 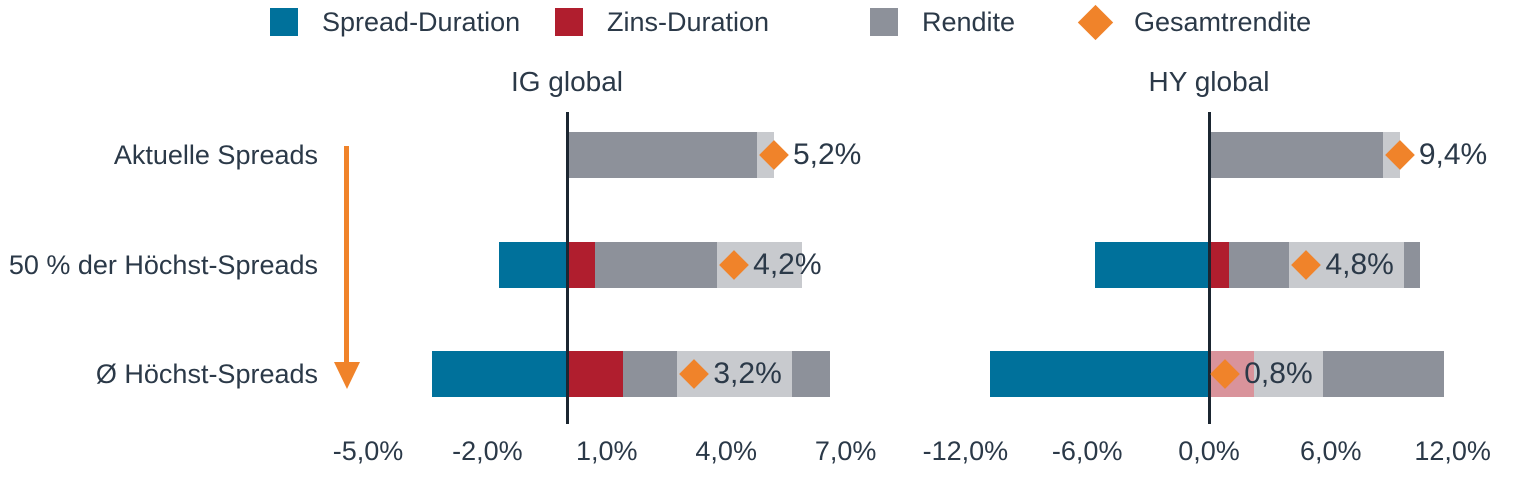 I want to click on gesamtrendite-value-label: 3,2%, so click(x=734, y=374).